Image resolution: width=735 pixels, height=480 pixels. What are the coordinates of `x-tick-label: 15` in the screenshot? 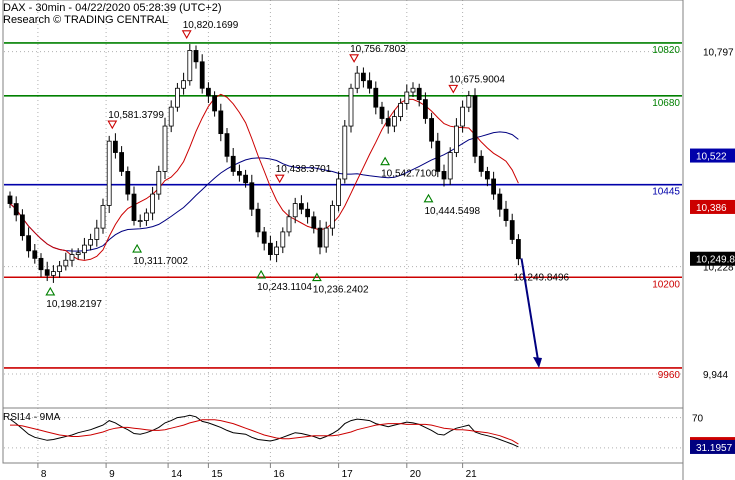 It's located at (217, 474).